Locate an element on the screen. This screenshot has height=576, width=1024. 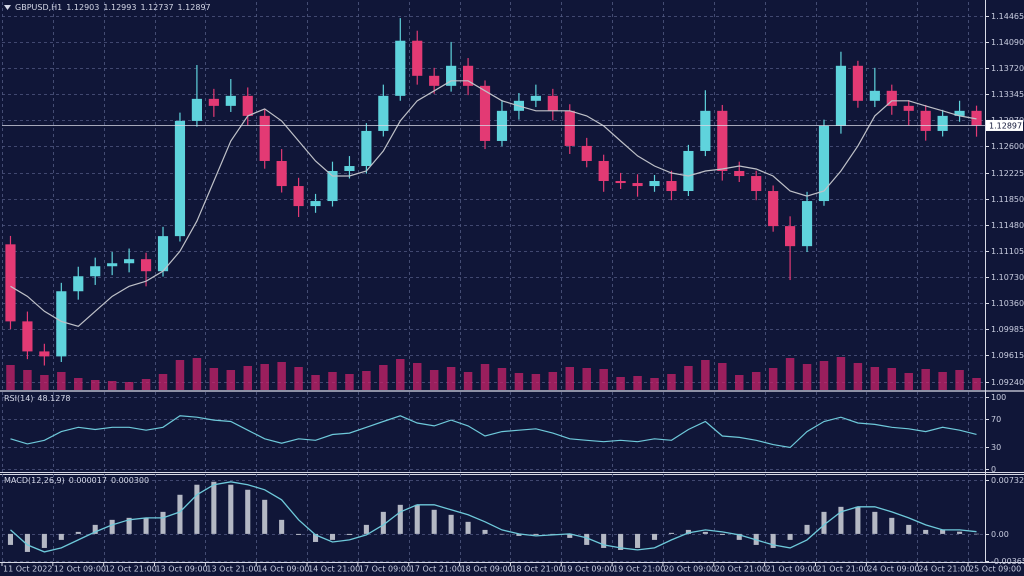
y-tick-label: 100 is located at coordinates (998, 397).